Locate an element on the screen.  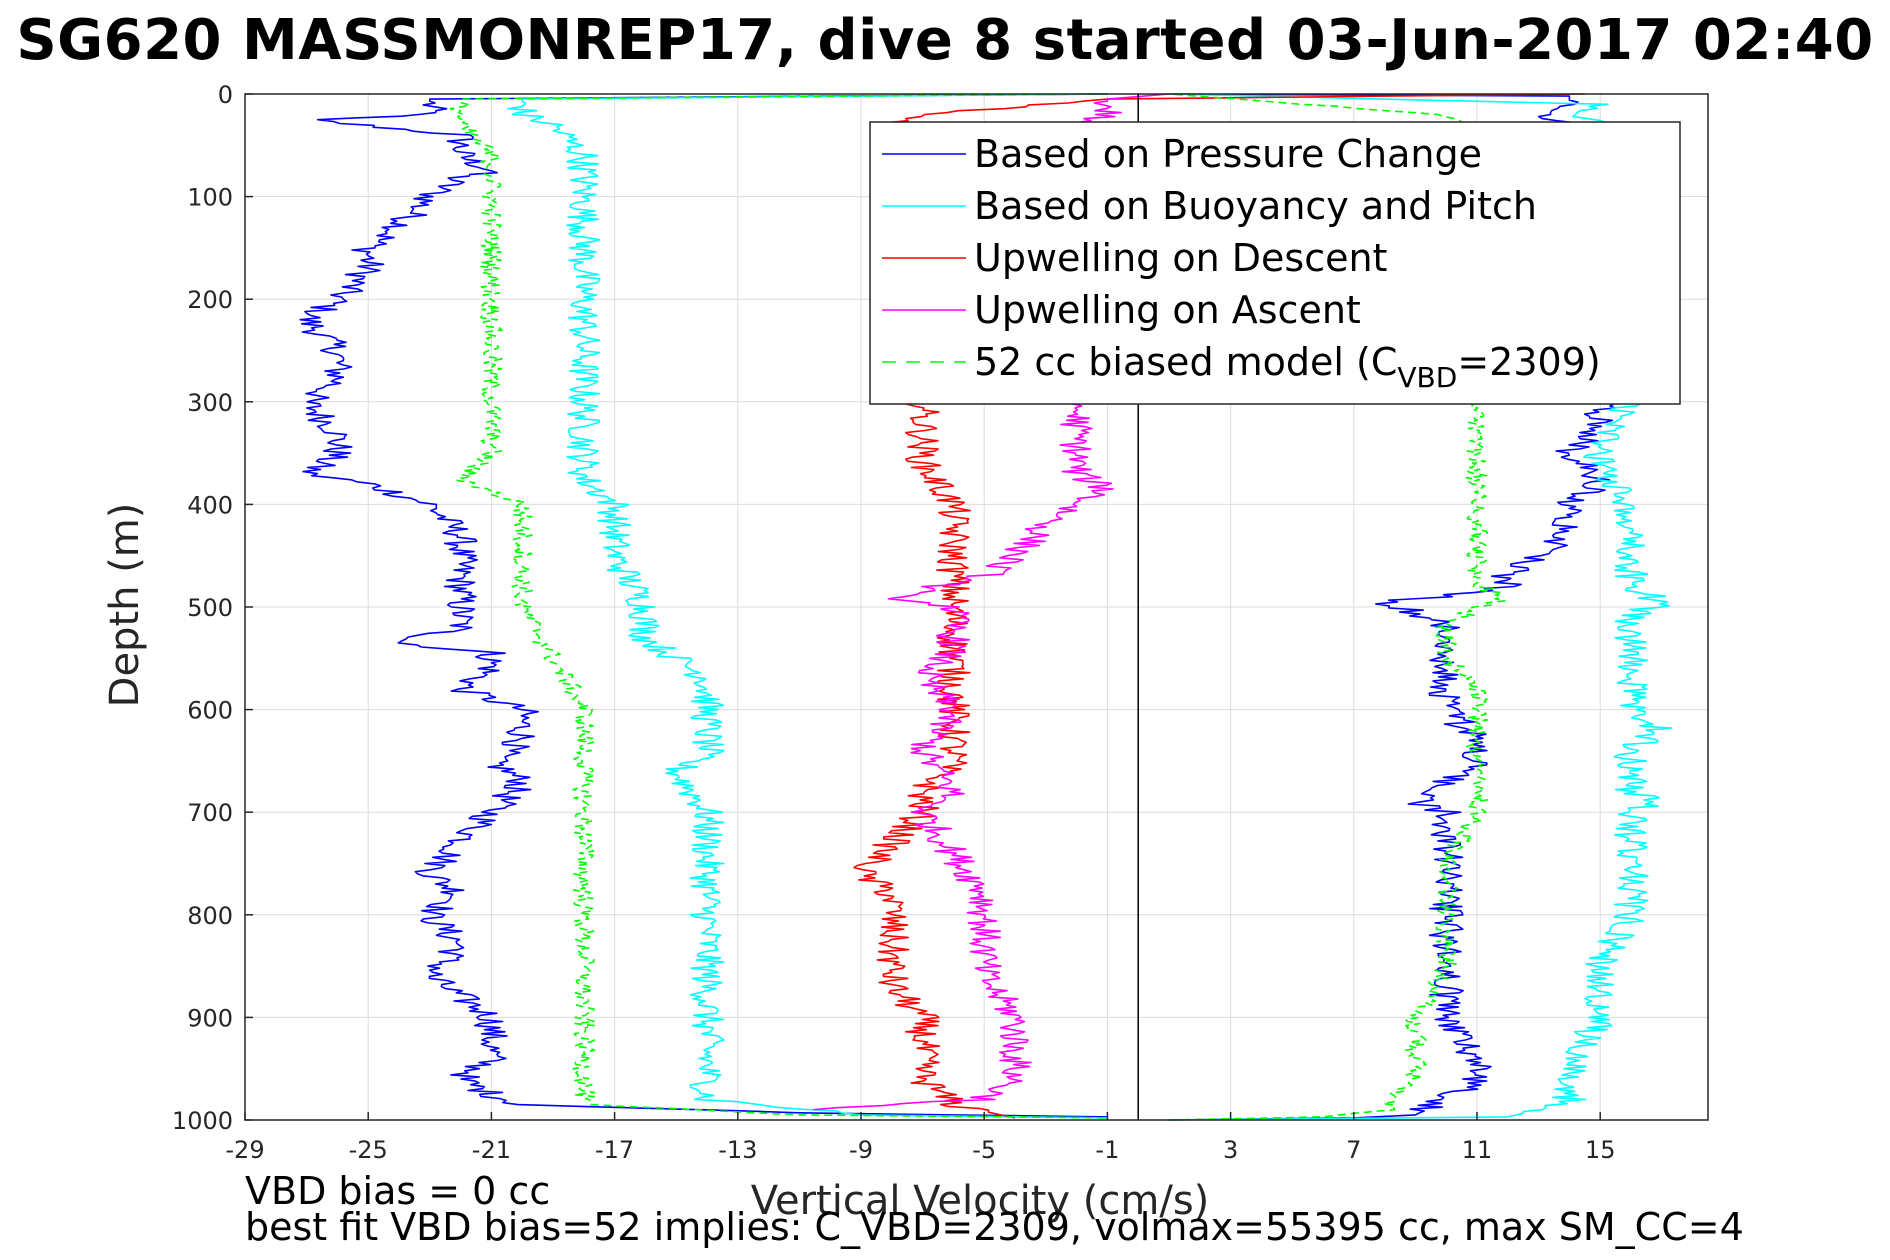
y-tick-label: 100 is located at coordinates (210, 198).